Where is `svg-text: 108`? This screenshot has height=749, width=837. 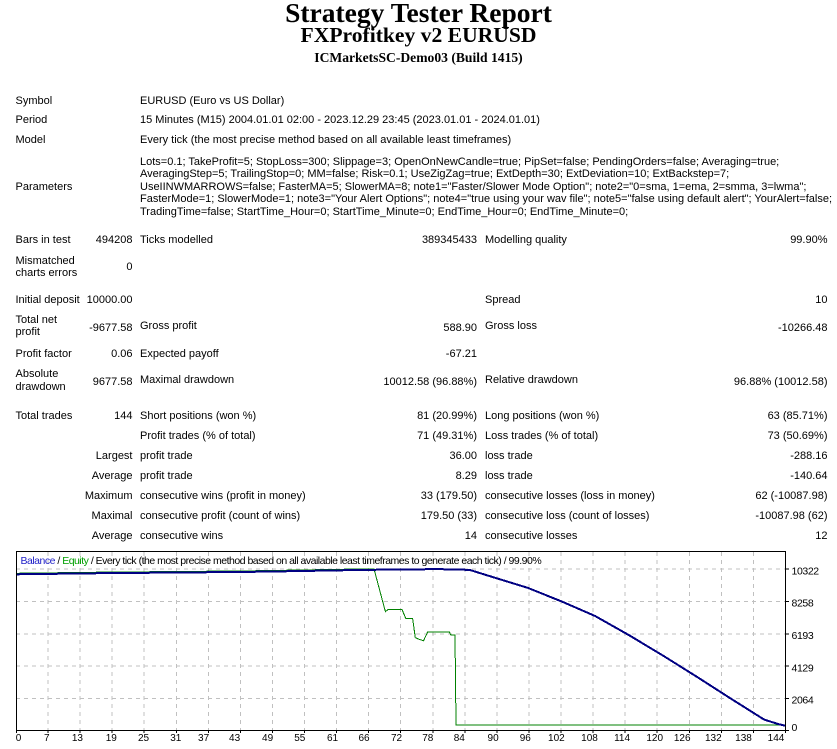
svg-text: 108 is located at coordinates (589, 738).